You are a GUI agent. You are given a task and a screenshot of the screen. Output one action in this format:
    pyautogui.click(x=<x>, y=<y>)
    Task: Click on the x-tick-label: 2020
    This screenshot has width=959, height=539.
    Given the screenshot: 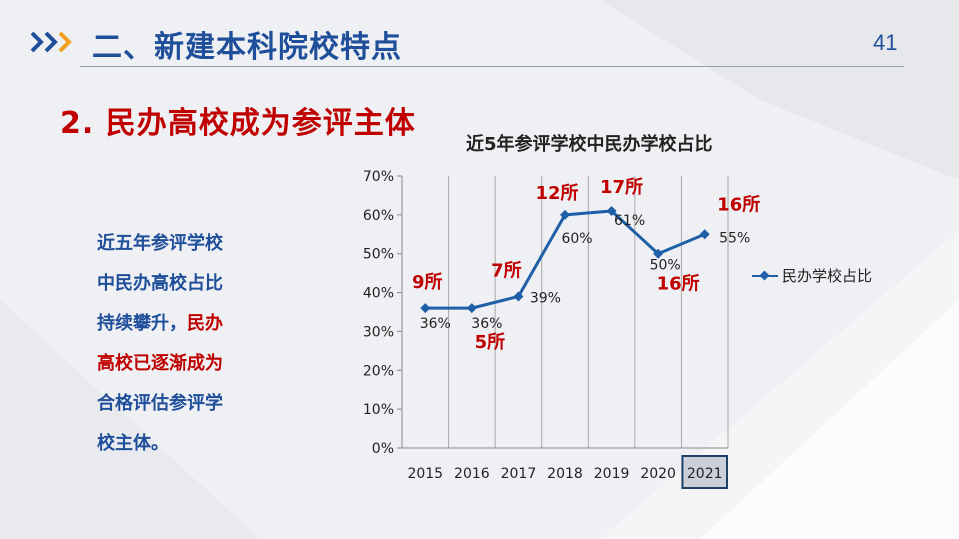 What is the action you would take?
    pyautogui.click(x=658, y=474)
    